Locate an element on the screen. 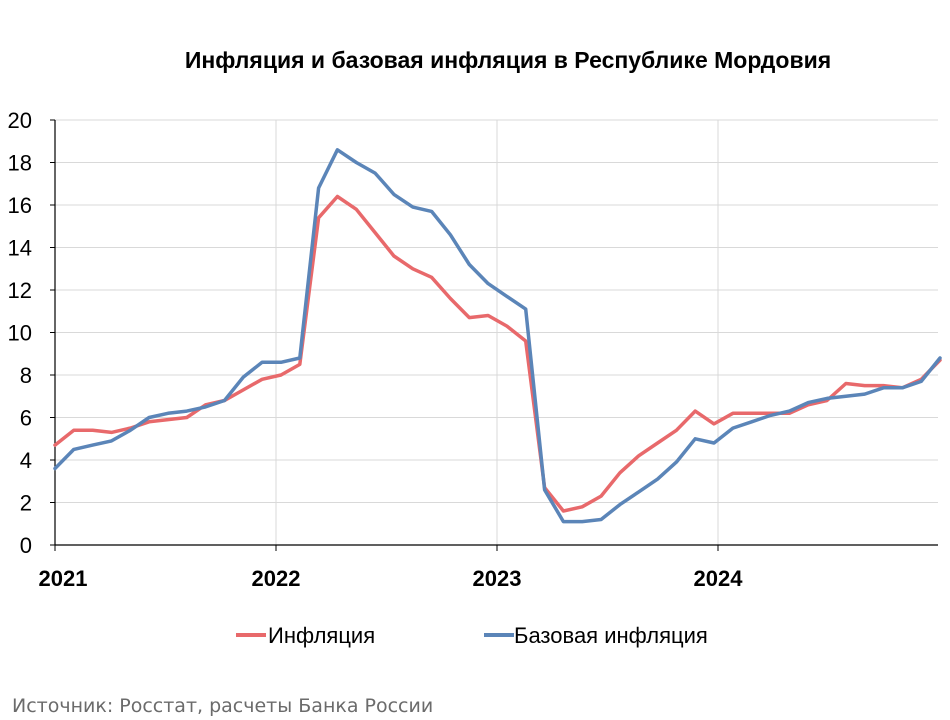 This screenshot has height=720, width=950. y-tick-label: 10 is located at coordinates (20, 333).